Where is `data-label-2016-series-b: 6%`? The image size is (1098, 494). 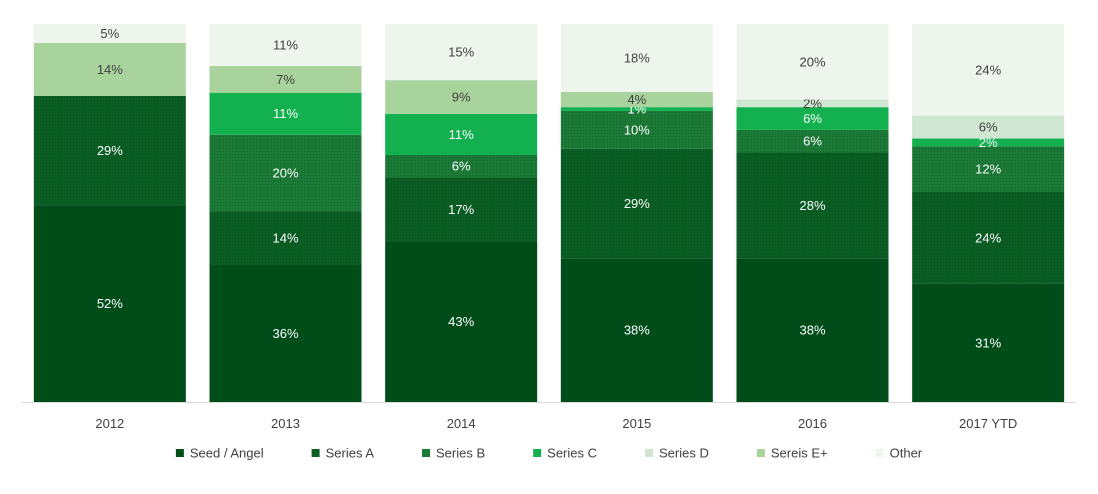
data-label-2016-series-b: 6% is located at coordinates (812, 141).